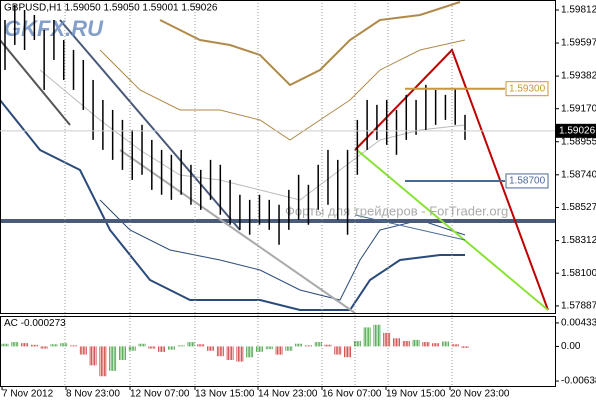 This screenshot has width=596, height=400. Describe the element at coordinates (480, 394) in the screenshot. I see `x-tick-label: 20 Nov 23:00` at that location.